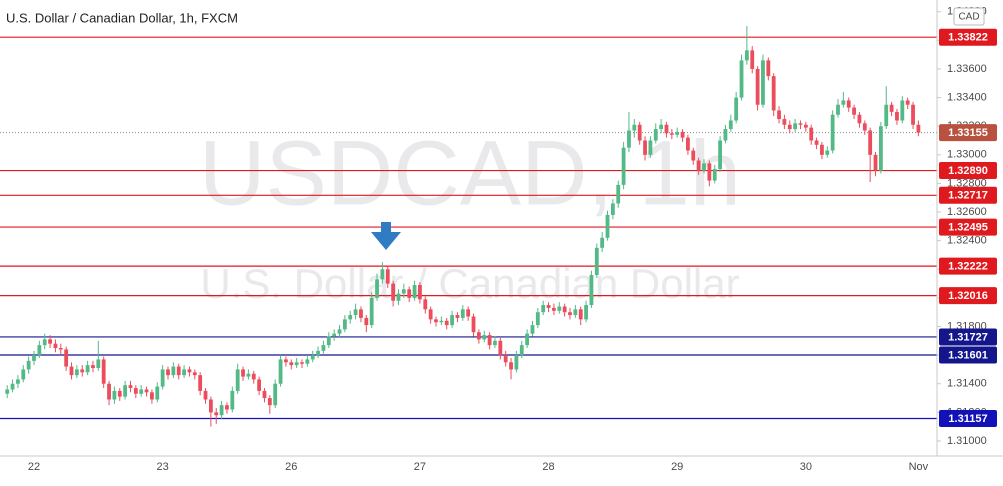 This screenshot has width=1003, height=486. Describe the element at coordinates (919, 467) in the screenshot. I see `x-tick-label: Nov` at that location.